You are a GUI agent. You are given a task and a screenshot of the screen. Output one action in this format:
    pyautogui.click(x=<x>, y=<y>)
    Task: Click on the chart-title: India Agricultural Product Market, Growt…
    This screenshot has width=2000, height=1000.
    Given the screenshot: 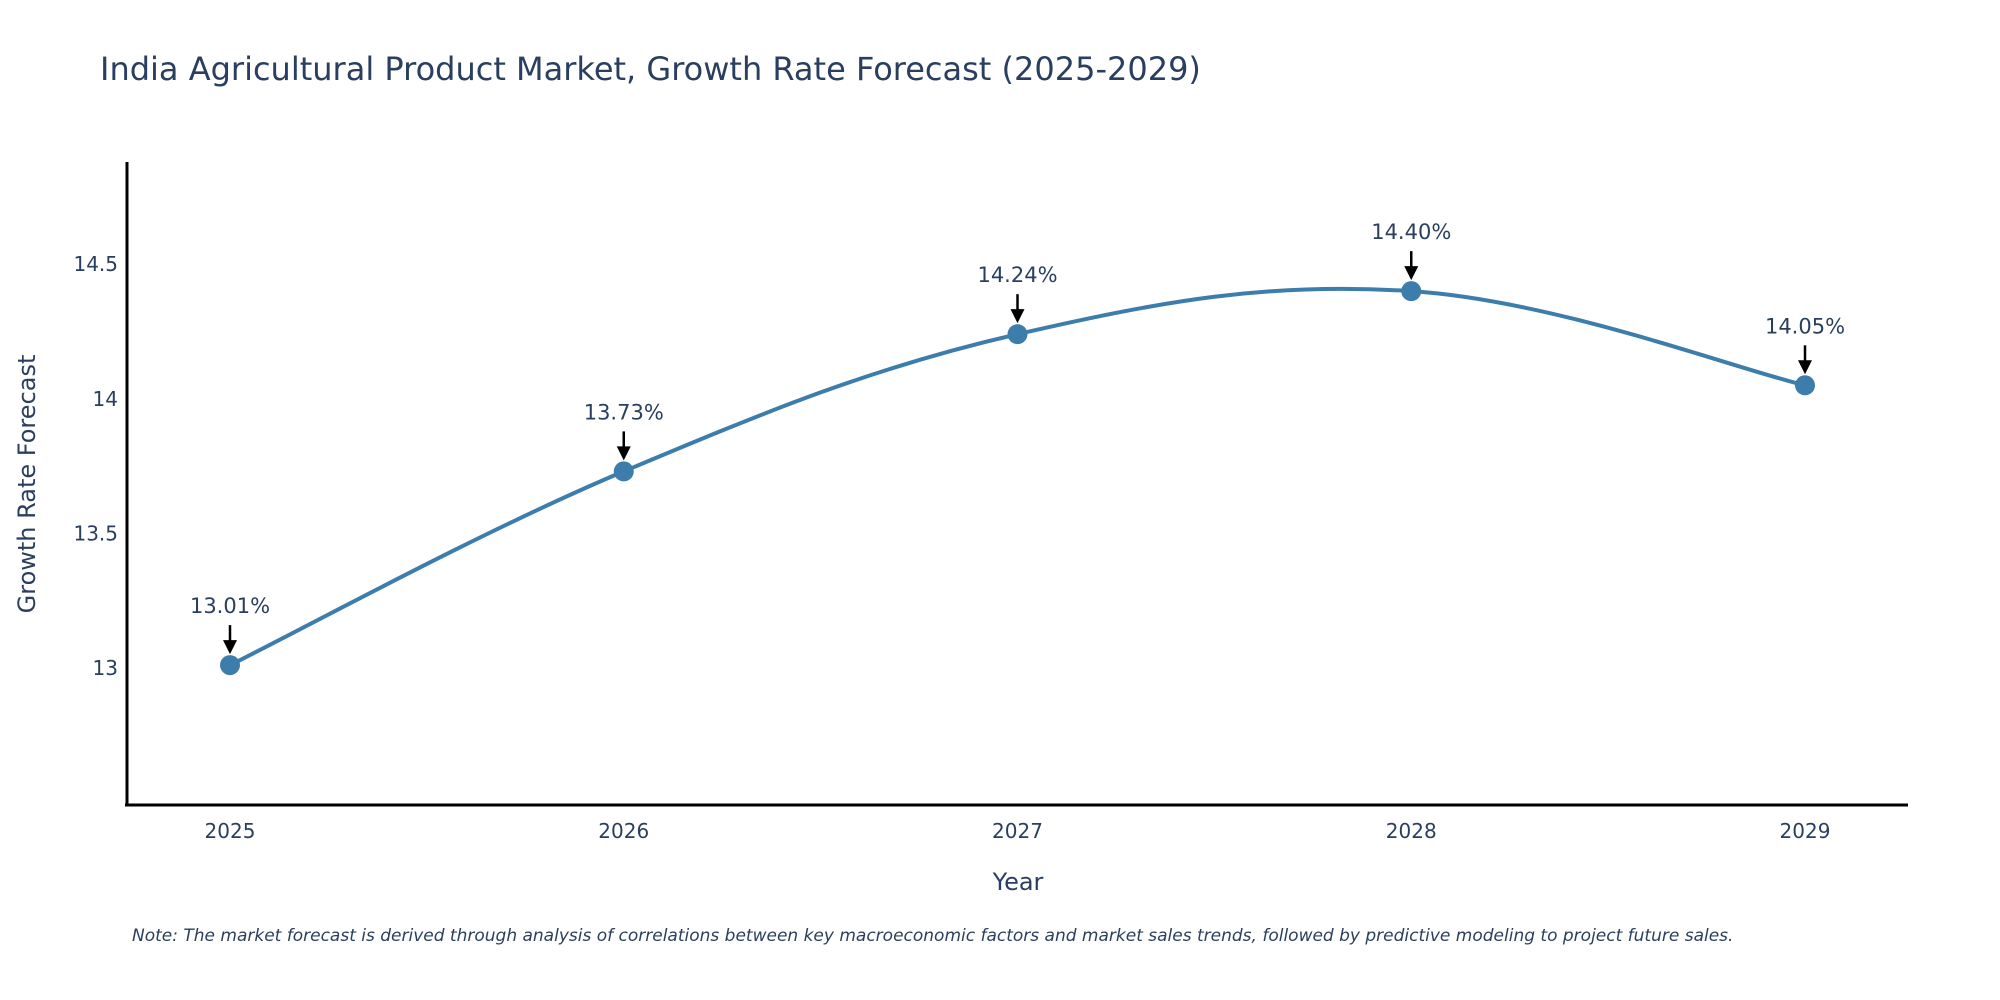 What is the action you would take?
    pyautogui.click(x=650, y=69)
    